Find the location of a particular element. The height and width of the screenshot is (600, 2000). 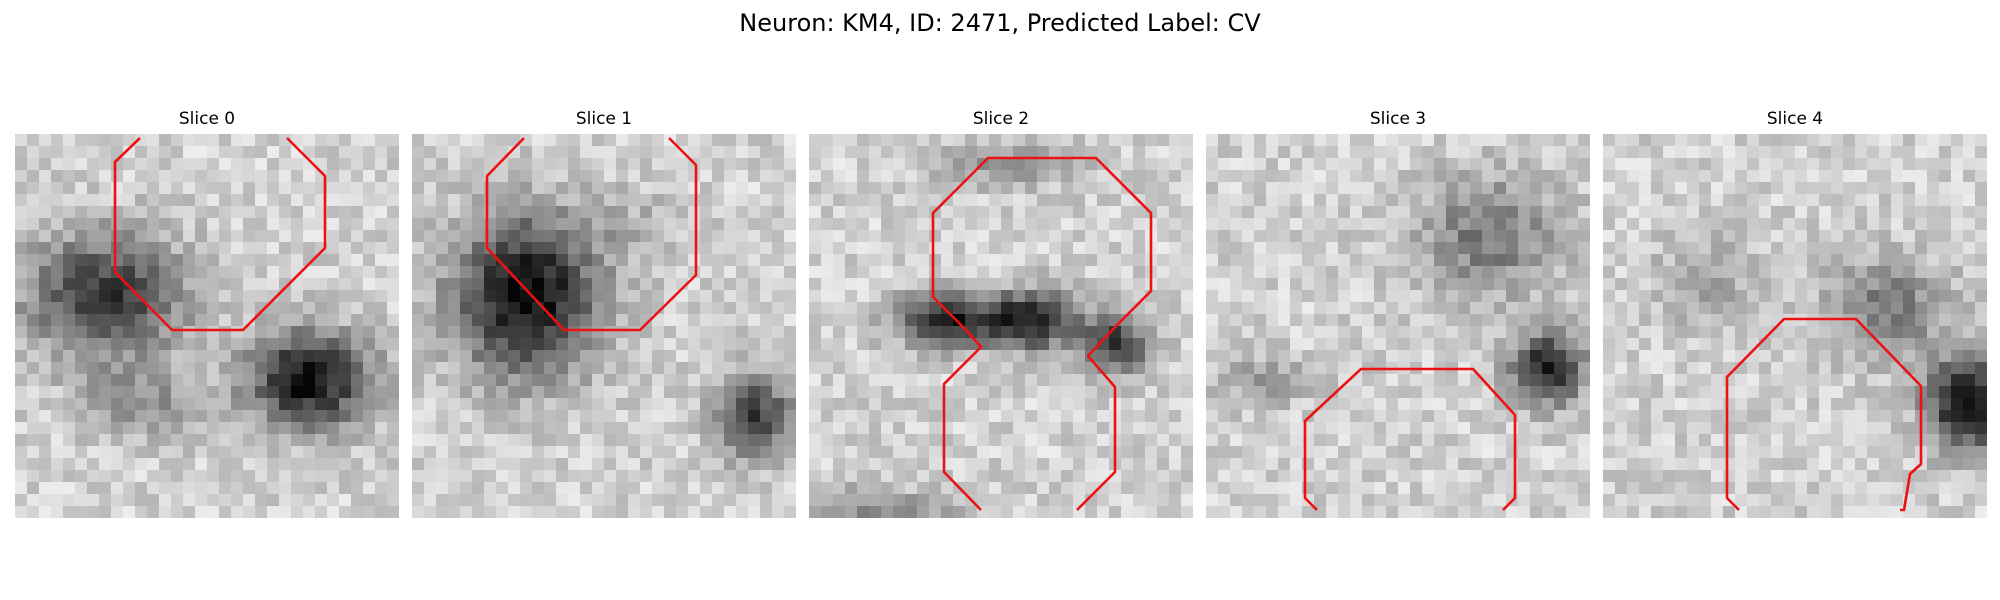

slice-title: Slice 4 is located at coordinates (1795, 119).